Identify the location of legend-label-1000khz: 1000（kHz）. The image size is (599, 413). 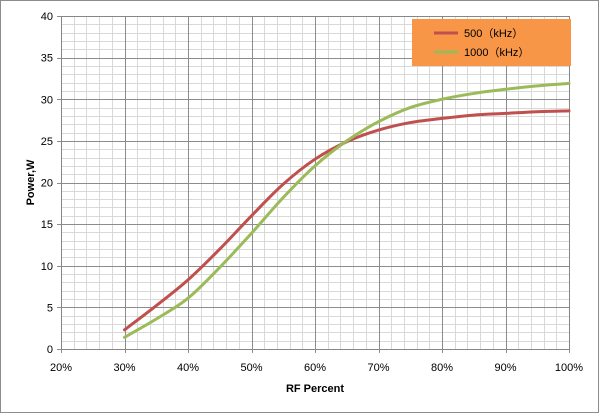
(496, 52).